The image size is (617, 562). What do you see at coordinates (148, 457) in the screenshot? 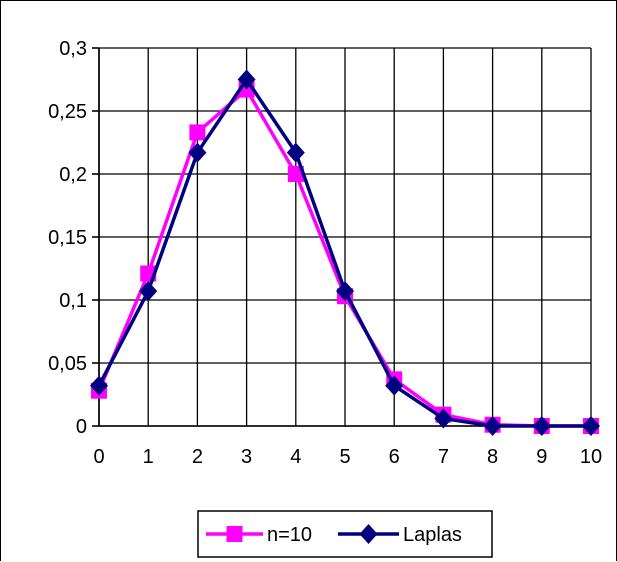
I see `x-tick-label: 1` at bounding box center [148, 457].